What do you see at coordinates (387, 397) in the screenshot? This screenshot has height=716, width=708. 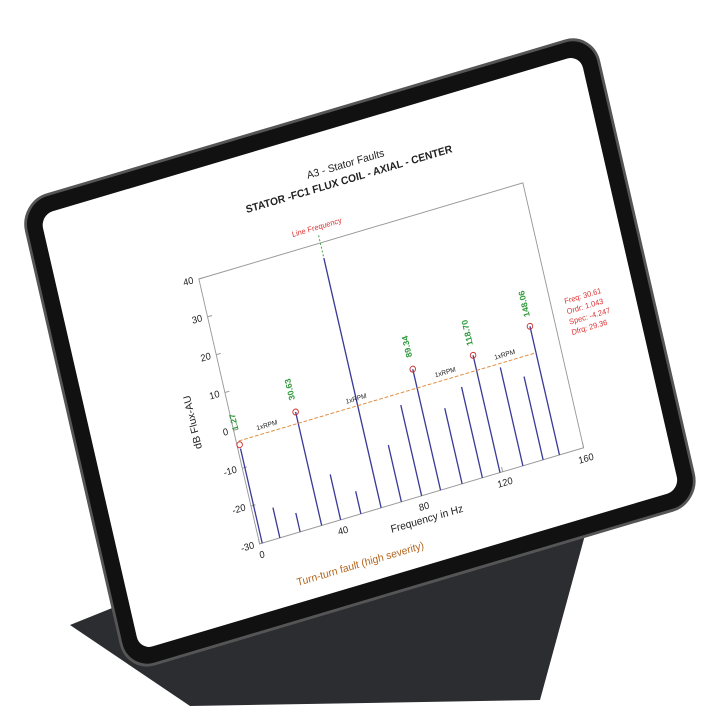 I see `rpm-line` at bounding box center [387, 397].